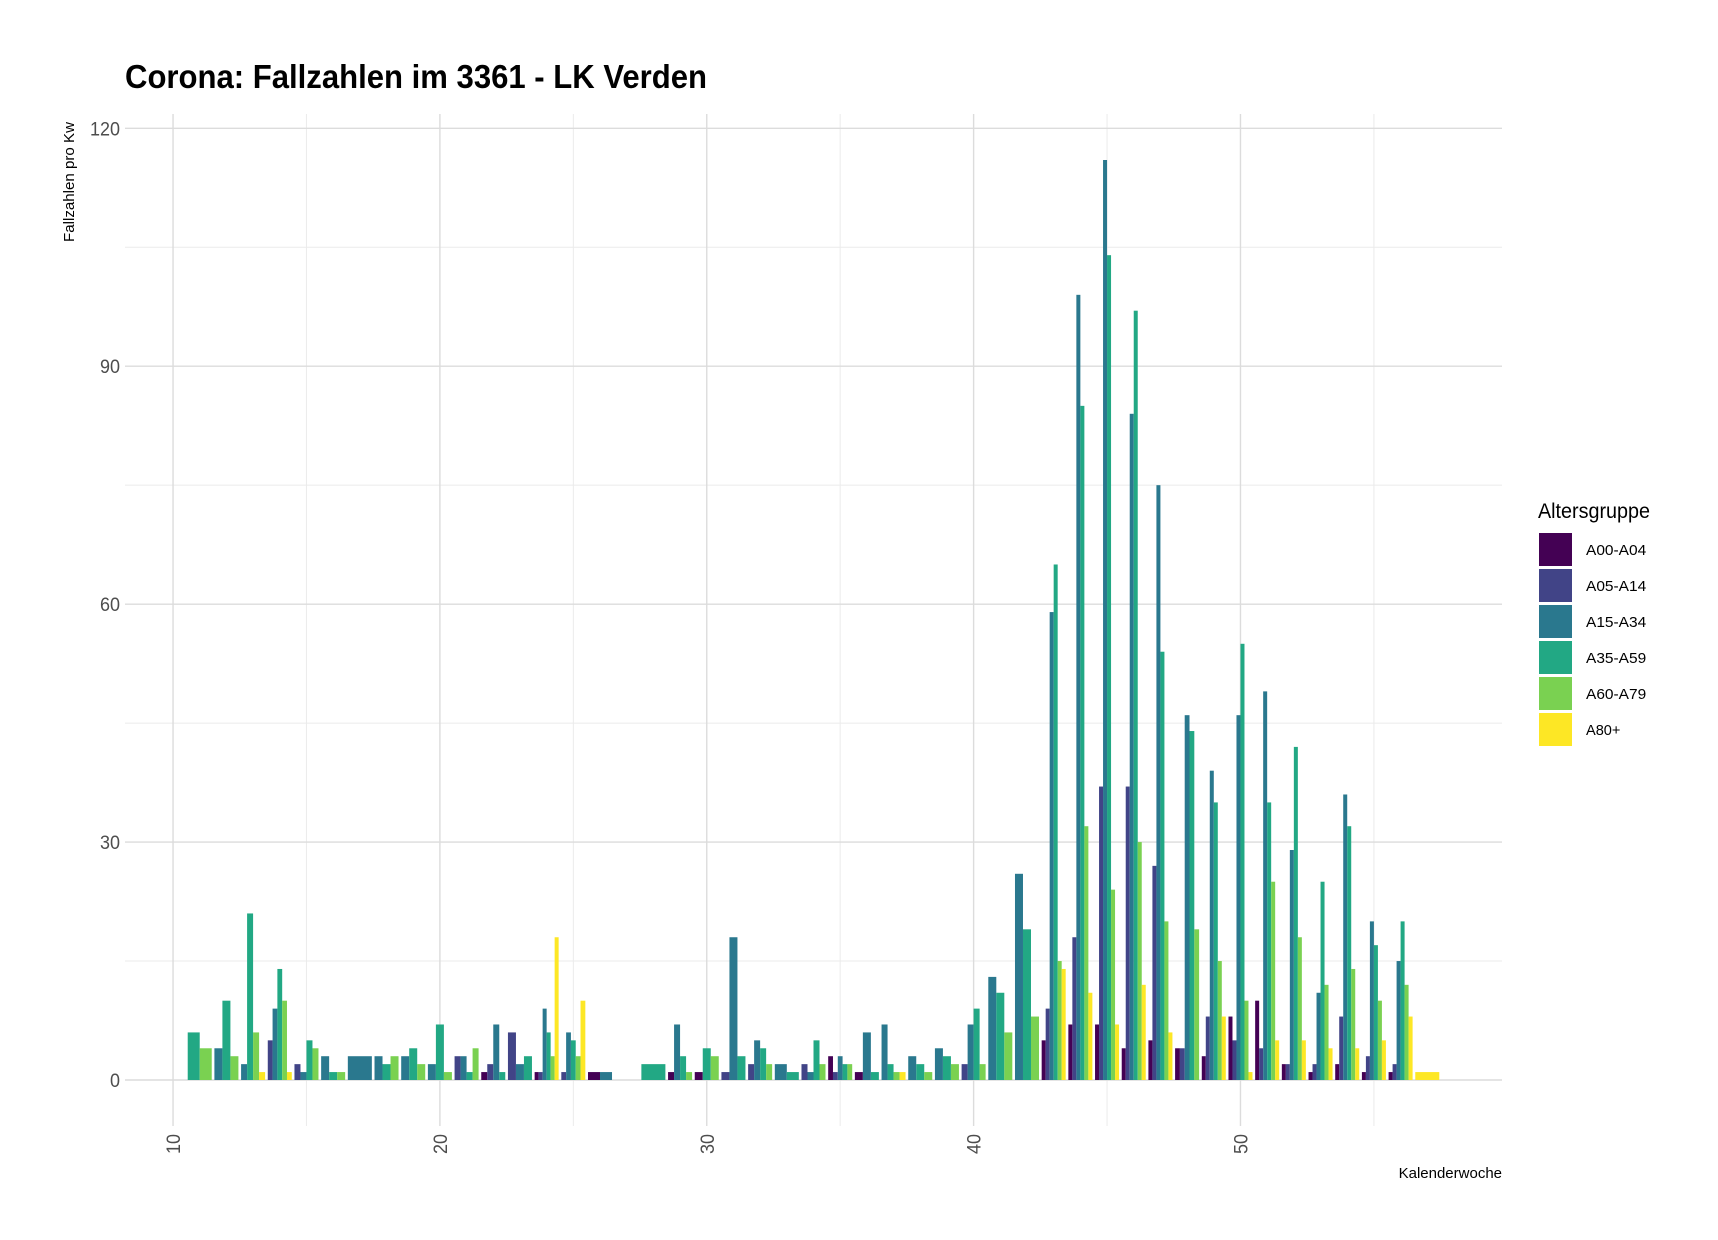 Image resolution: width=1718 pixels, height=1240 pixels. I want to click on bar-a60-a79-kw24, so click(552, 1068).